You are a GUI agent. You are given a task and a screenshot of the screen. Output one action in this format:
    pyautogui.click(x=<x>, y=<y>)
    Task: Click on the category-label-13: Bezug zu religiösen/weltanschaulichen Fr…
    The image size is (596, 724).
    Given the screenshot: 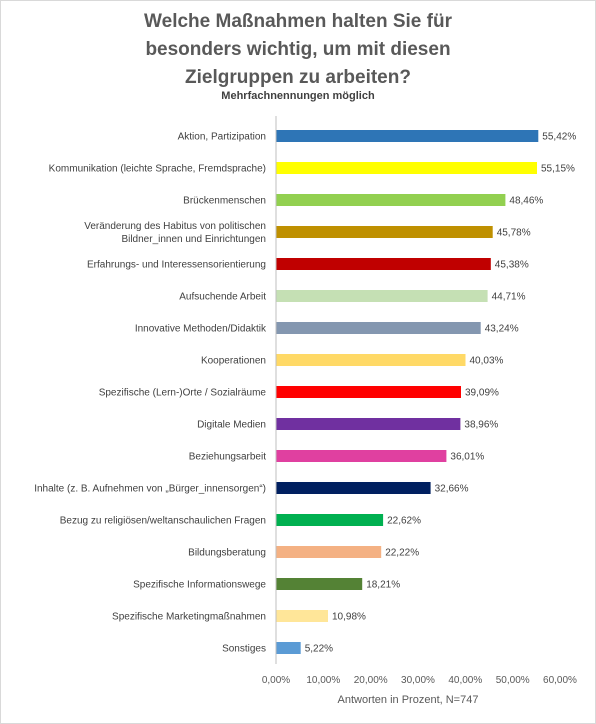 What is the action you would take?
    pyautogui.click(x=163, y=521)
    